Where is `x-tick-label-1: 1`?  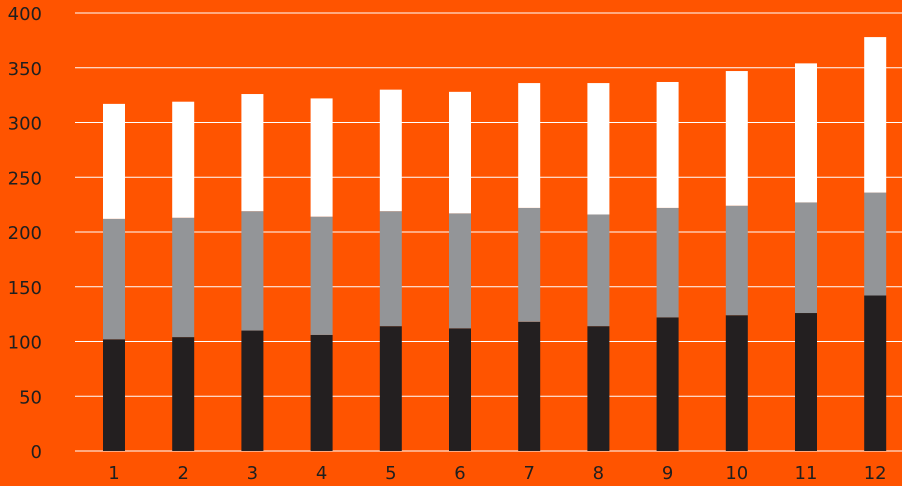 x-tick-label-1: 1 is located at coordinates (113, 473).